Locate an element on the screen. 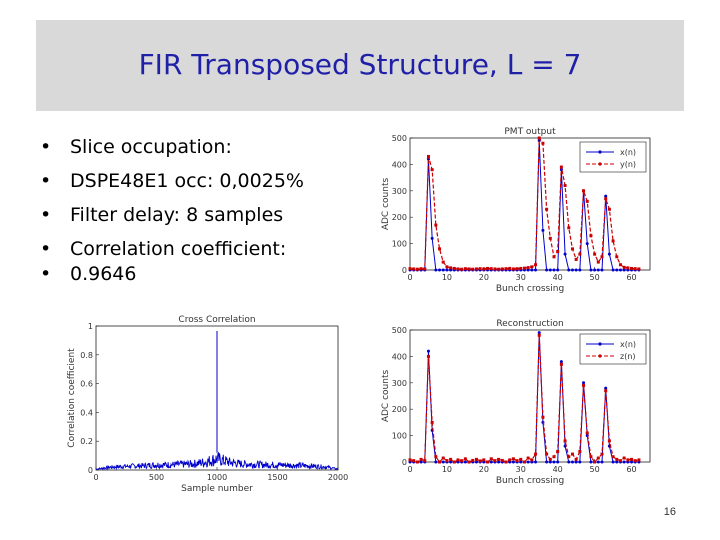 The image size is (720, 540). bullet-continuation: 0.9646 is located at coordinates (196, 274).